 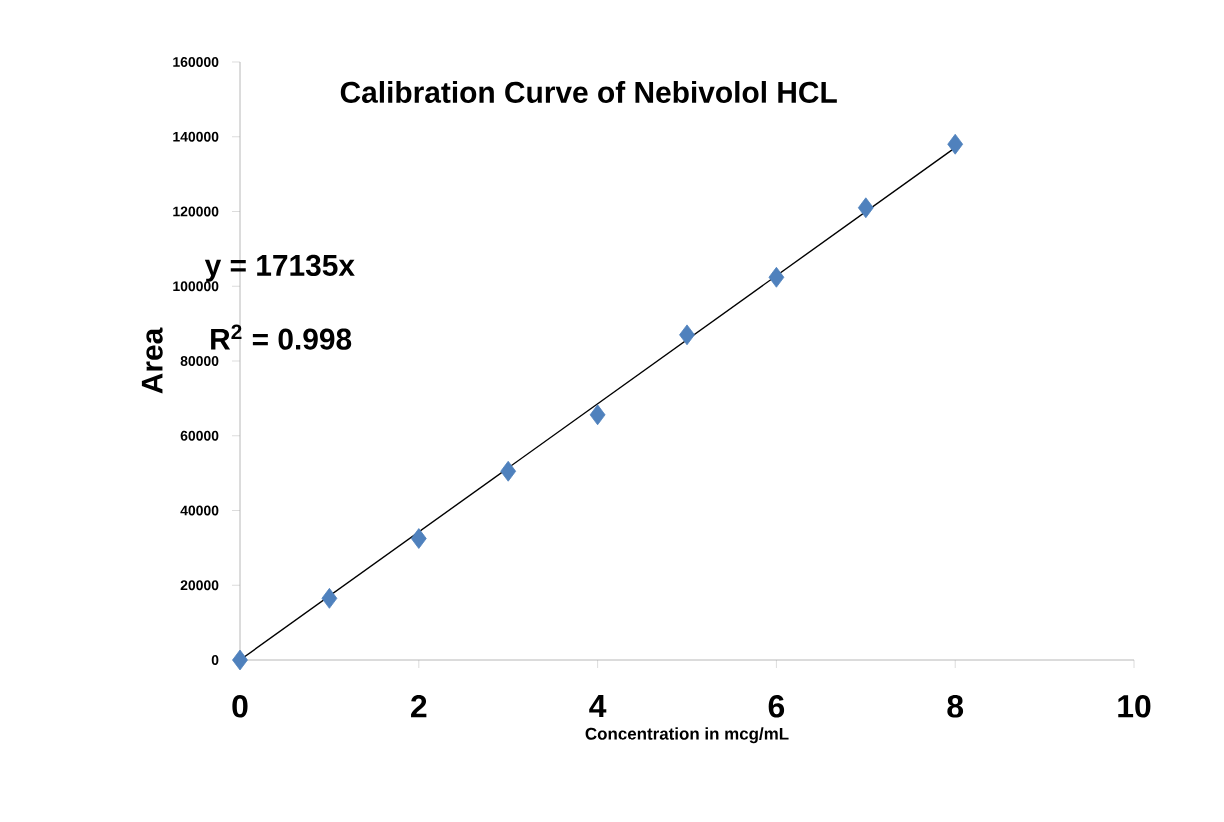 What do you see at coordinates (240, 706) in the screenshot?
I see `x-tick-label: 0` at bounding box center [240, 706].